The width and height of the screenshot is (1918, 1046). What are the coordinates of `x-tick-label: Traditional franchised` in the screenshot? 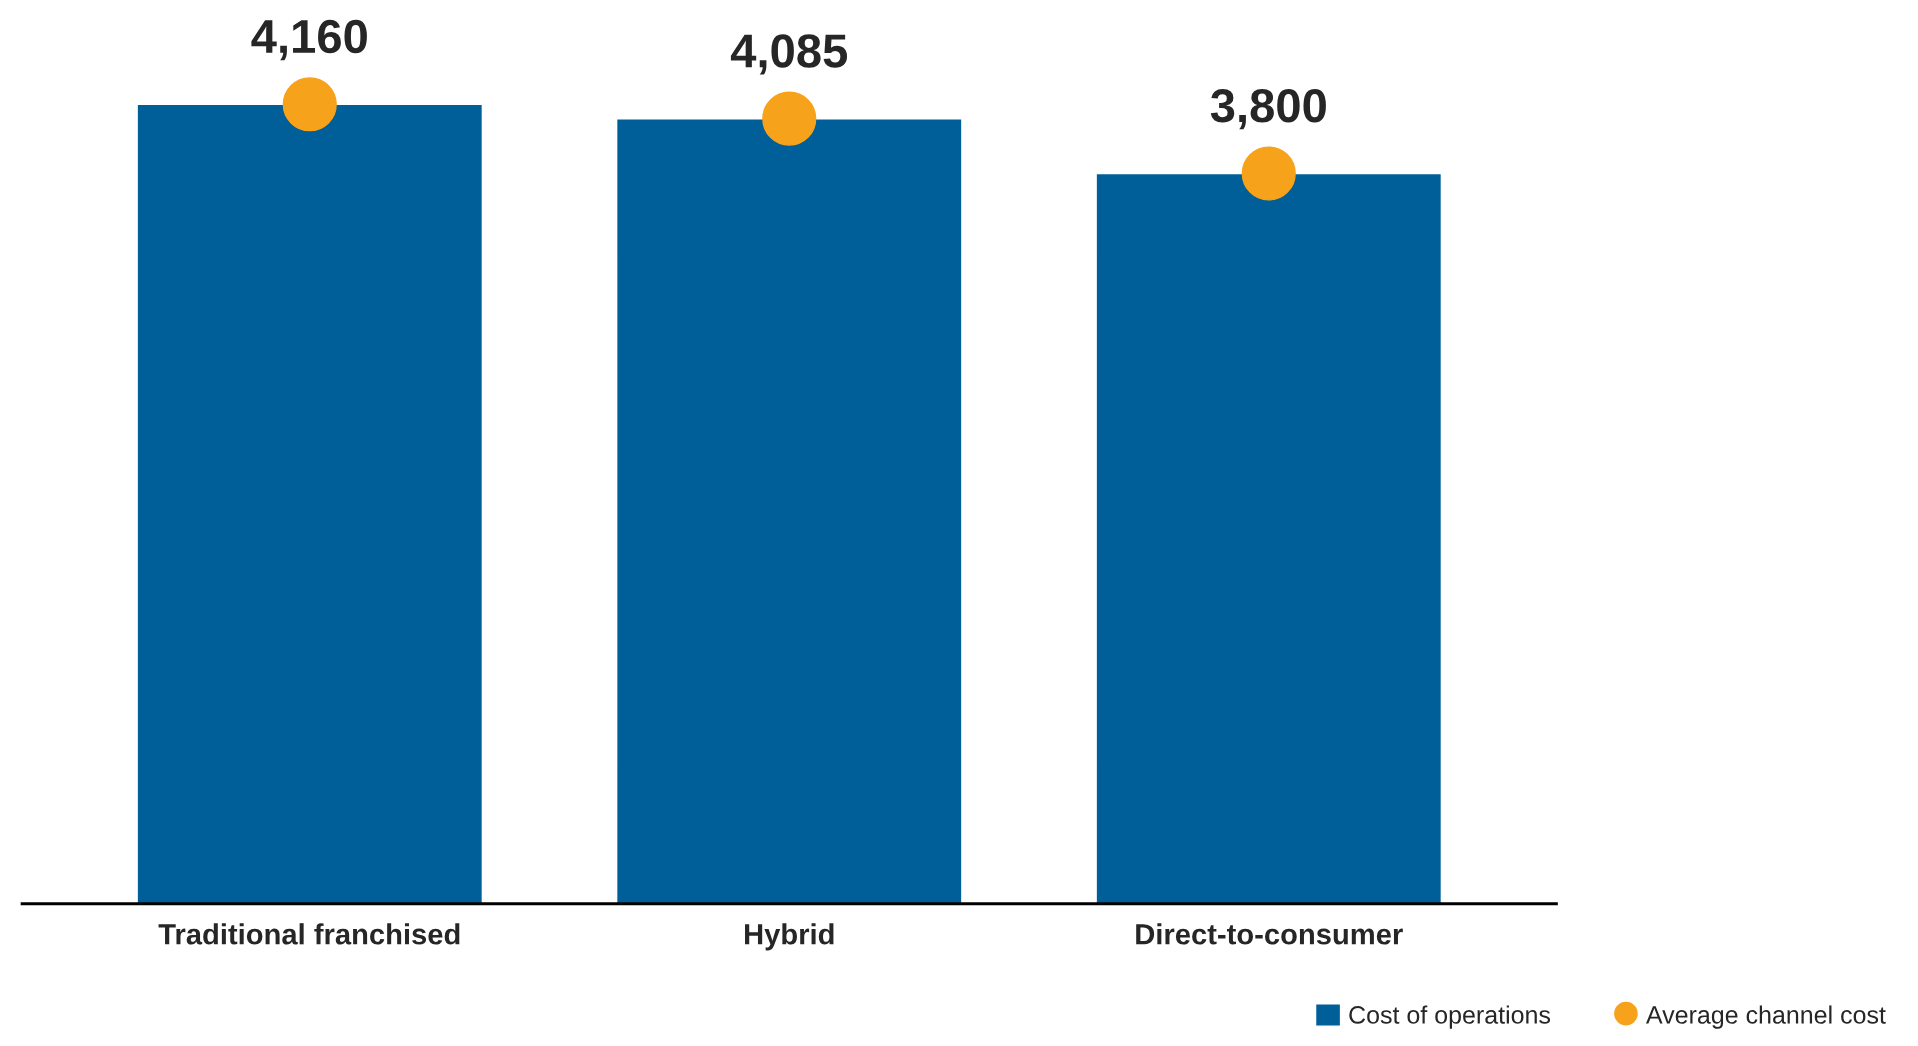 It's located at (309, 934).